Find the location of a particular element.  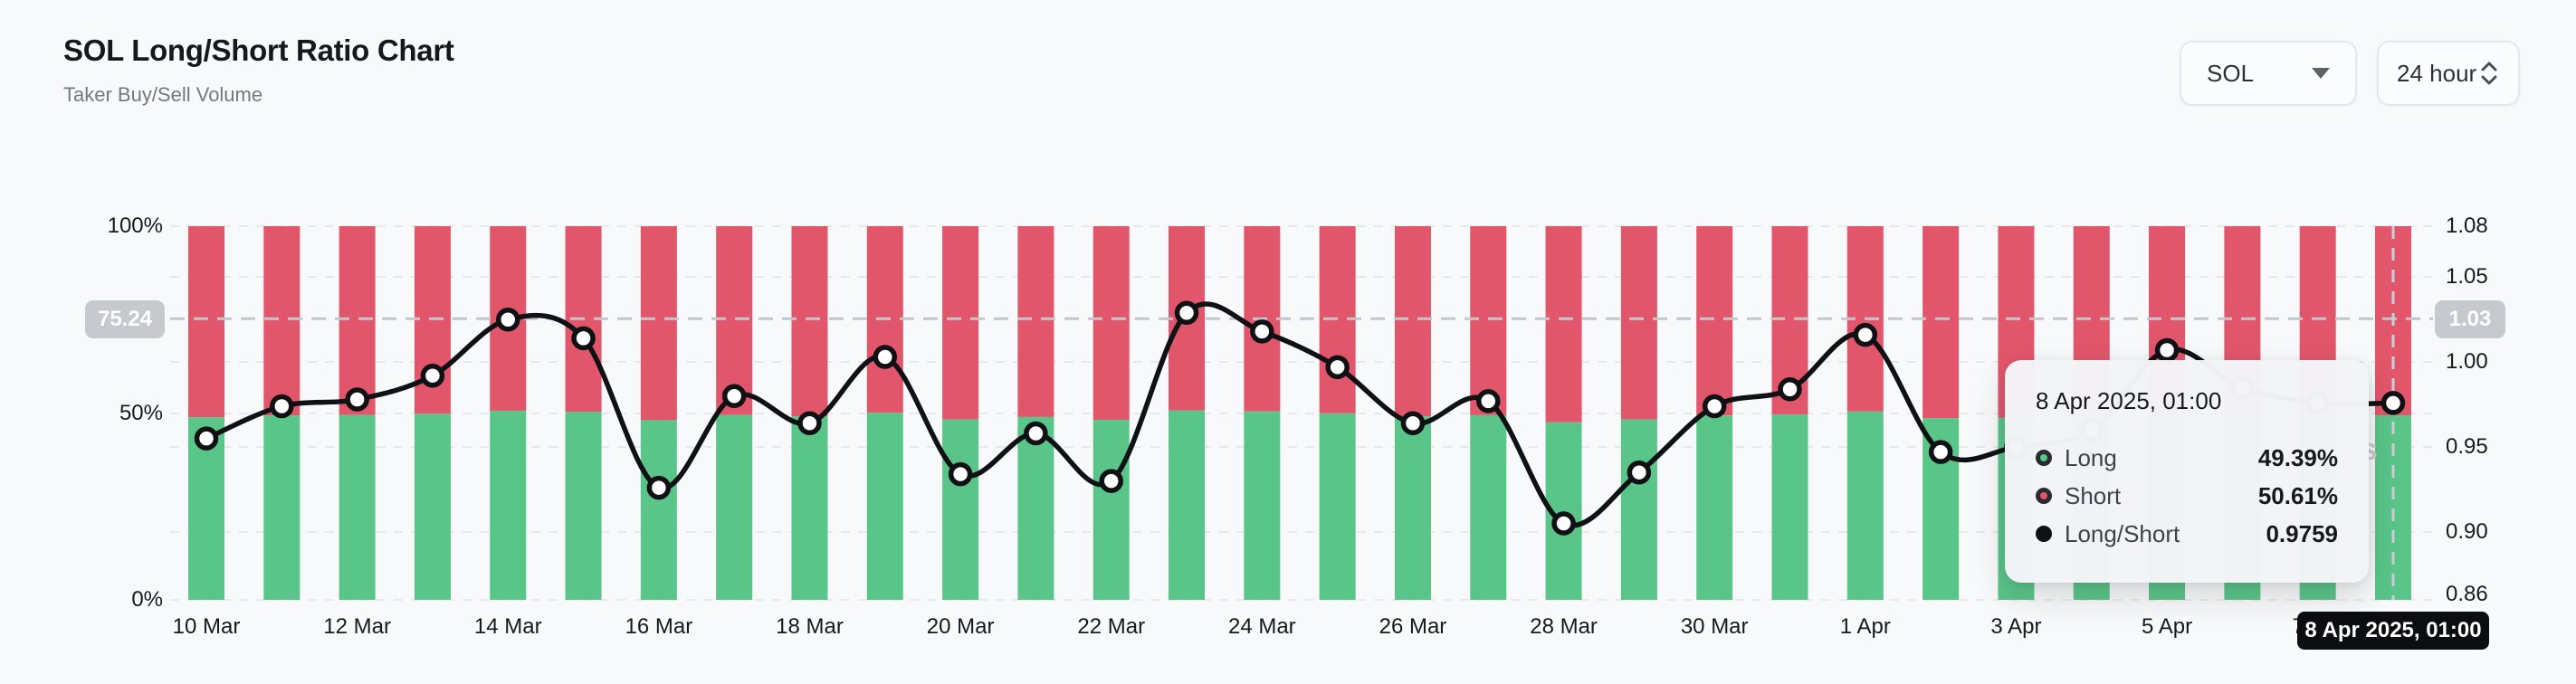

symbol-select: SOL is located at coordinates (2269, 73).